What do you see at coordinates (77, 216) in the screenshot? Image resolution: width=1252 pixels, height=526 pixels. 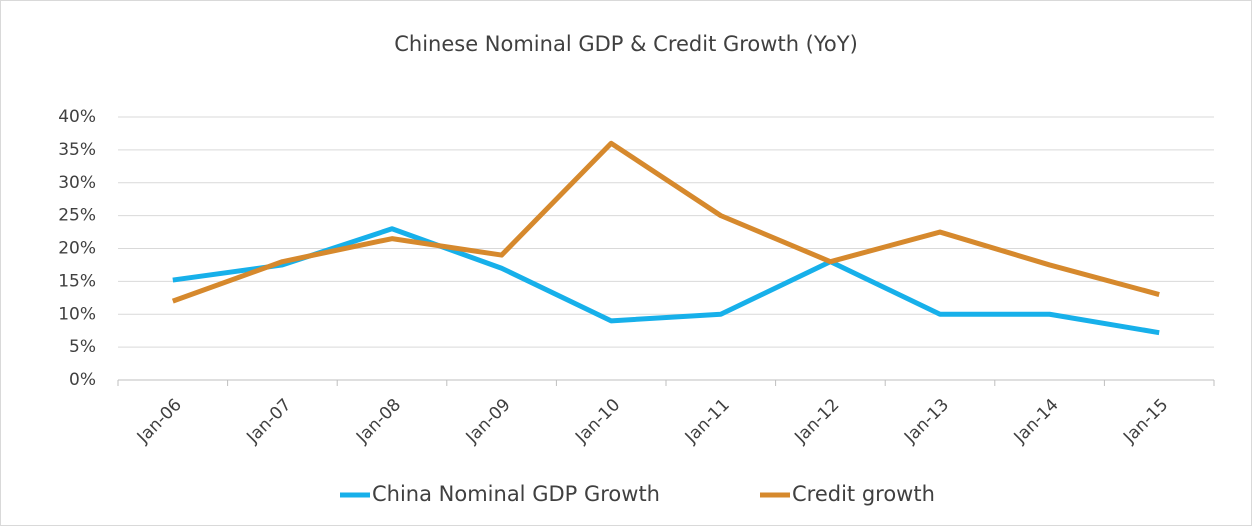 I see `y-tick-label: 25%` at bounding box center [77, 216].